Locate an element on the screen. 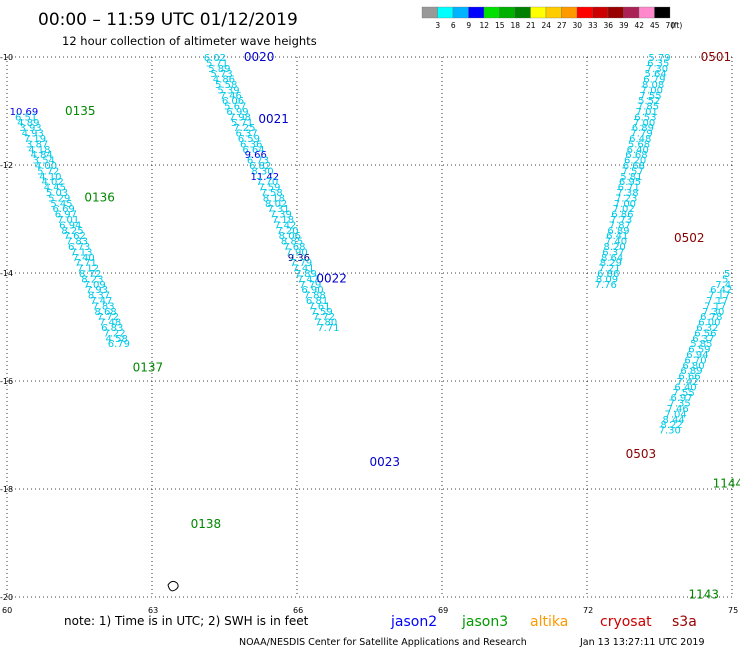 The height and width of the screenshot is (650, 740). wave-height-label: 4.84 is located at coordinates (41, 155).